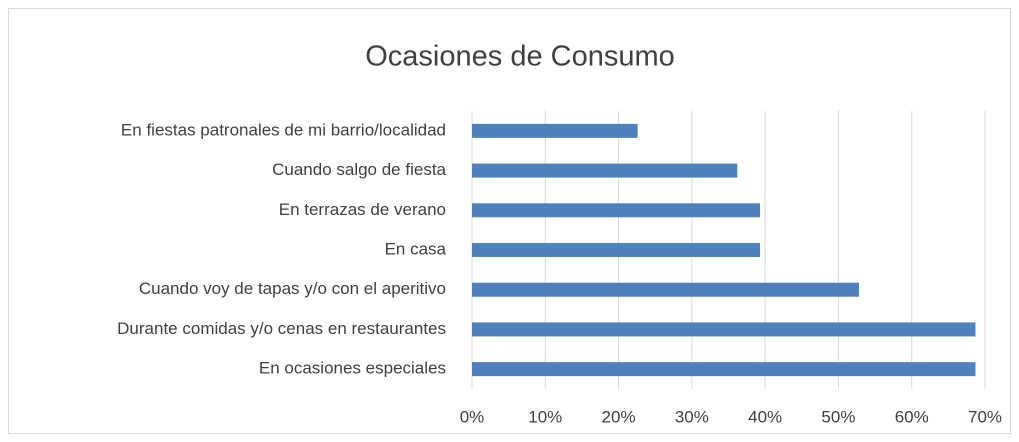  What do you see at coordinates (619, 416) in the screenshot?
I see `x-tick-label: 20%` at bounding box center [619, 416].